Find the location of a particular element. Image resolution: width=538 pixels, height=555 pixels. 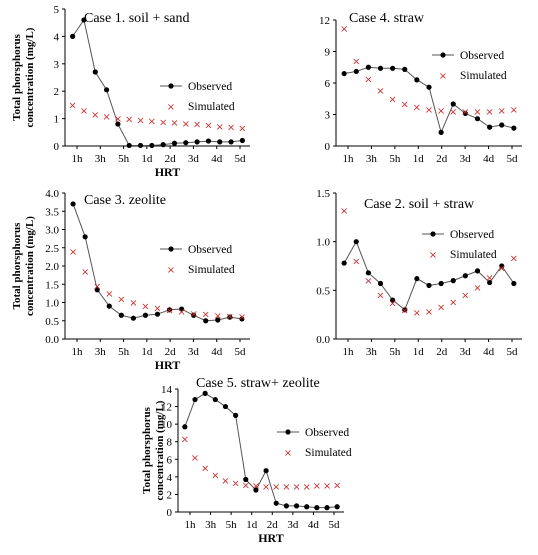

y-tick-label: 9 is located at coordinates (328, 53).